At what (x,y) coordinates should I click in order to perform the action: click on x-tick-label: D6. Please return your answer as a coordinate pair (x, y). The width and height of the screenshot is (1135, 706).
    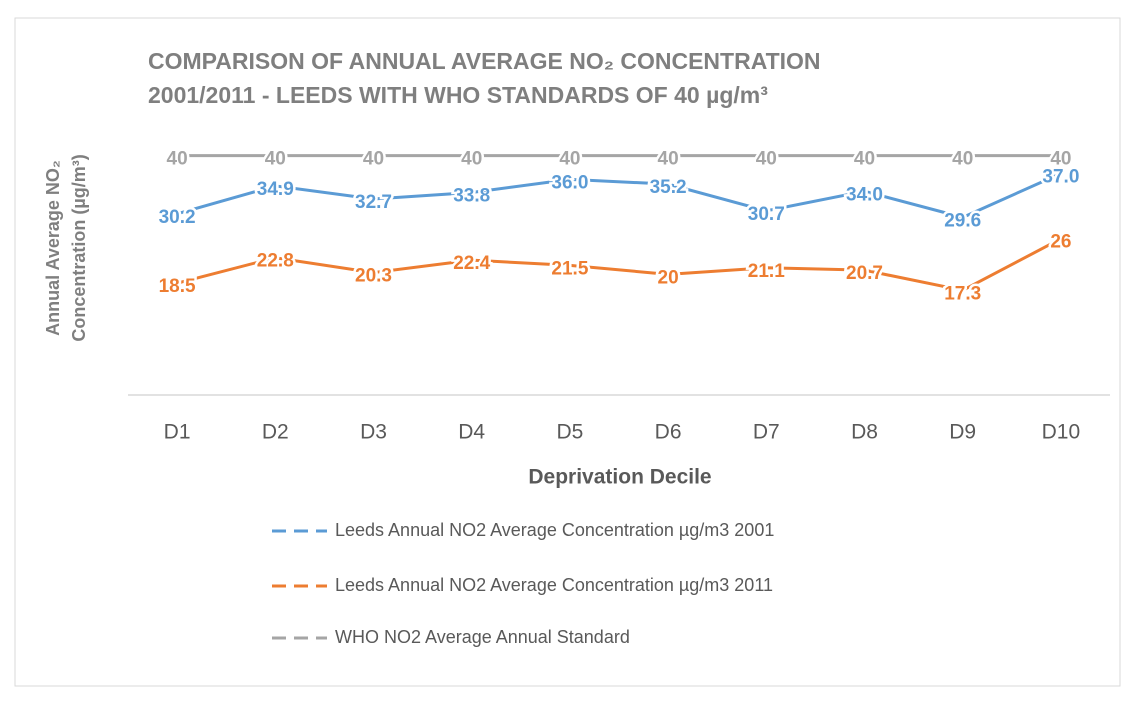
    Looking at the image, I should click on (668, 432).